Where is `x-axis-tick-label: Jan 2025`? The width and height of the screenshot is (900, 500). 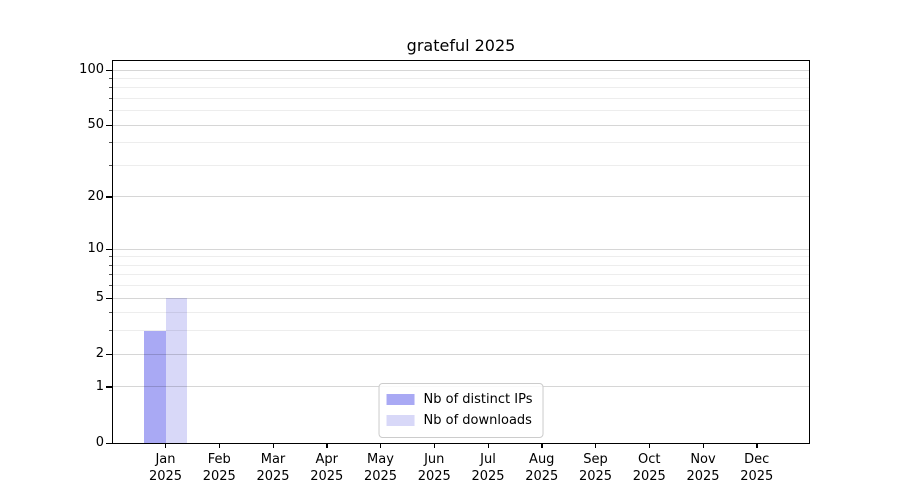 x-axis-tick-label: Jan 2025 is located at coordinates (165, 468).